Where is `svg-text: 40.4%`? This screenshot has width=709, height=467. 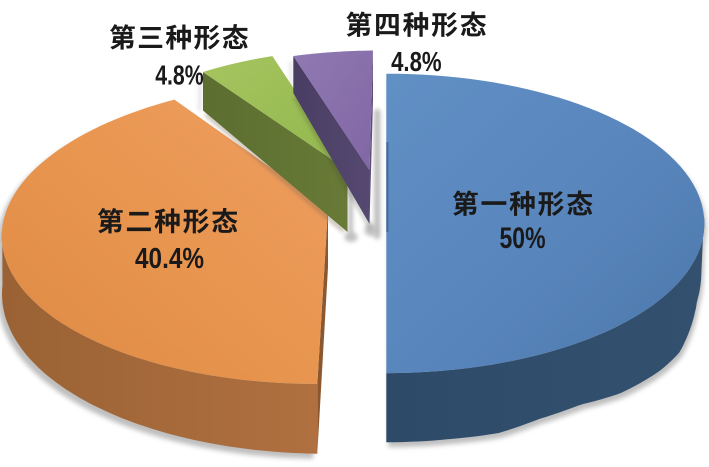
svg-text: 40.4% is located at coordinates (169, 259).